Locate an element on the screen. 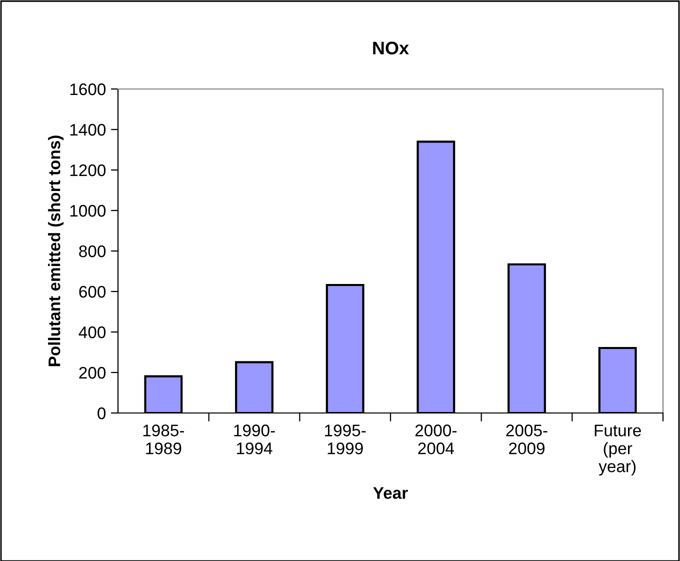  x-tick-label: 2005- 2009 is located at coordinates (527, 439).